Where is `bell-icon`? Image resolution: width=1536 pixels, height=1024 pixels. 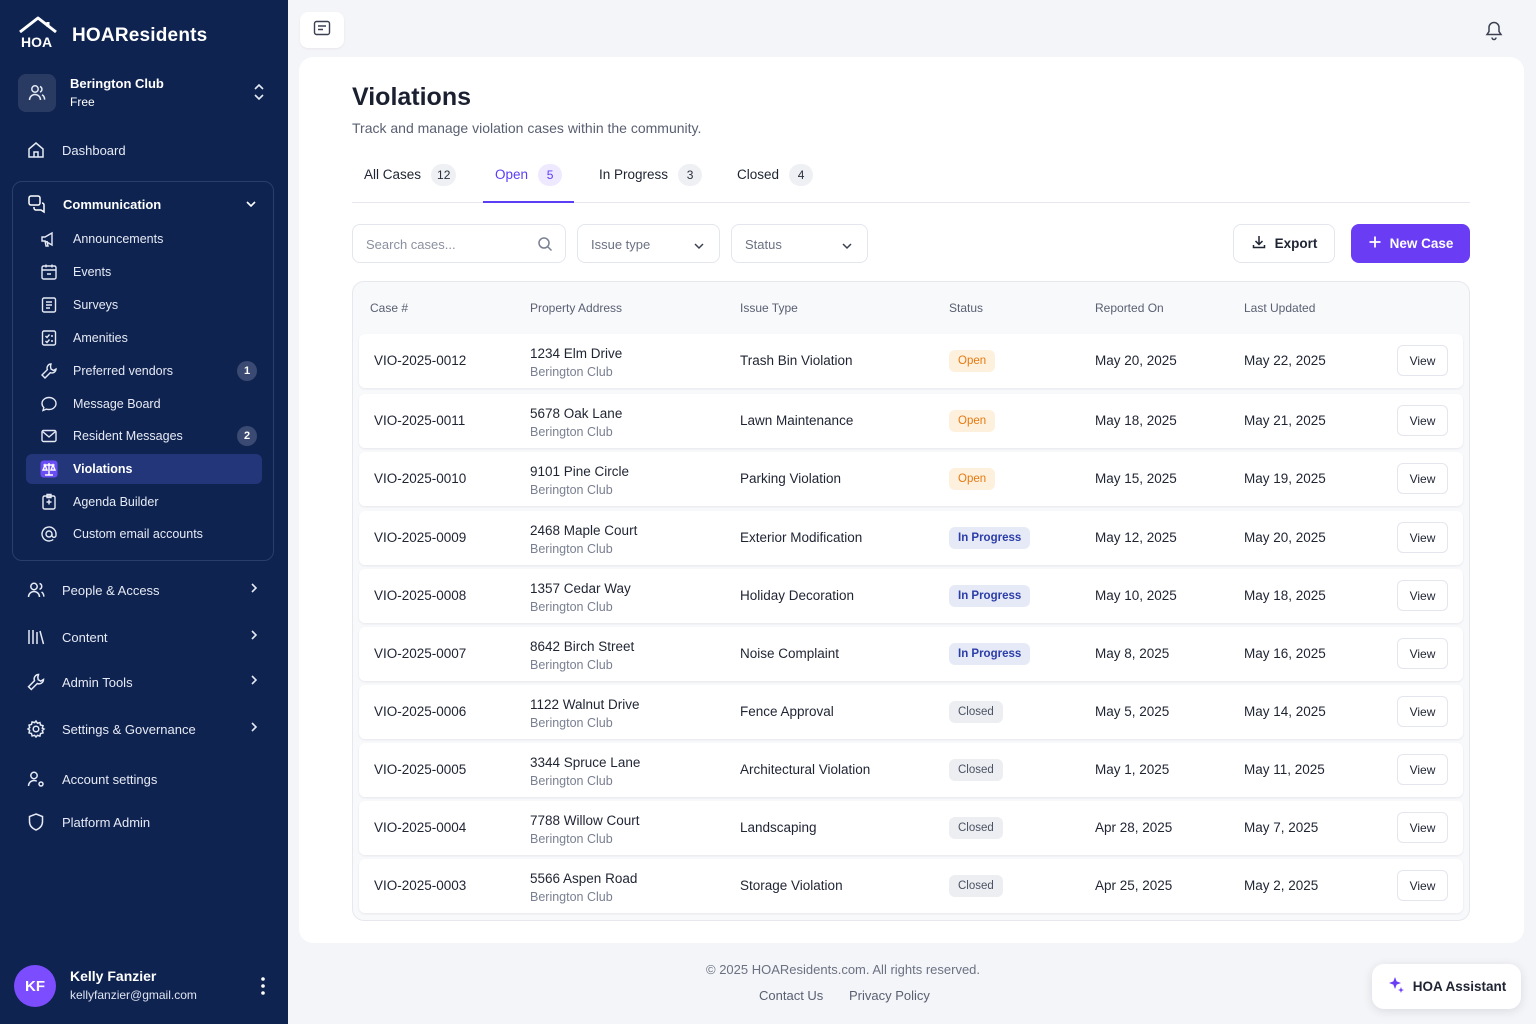 bell-icon is located at coordinates (1494, 33).